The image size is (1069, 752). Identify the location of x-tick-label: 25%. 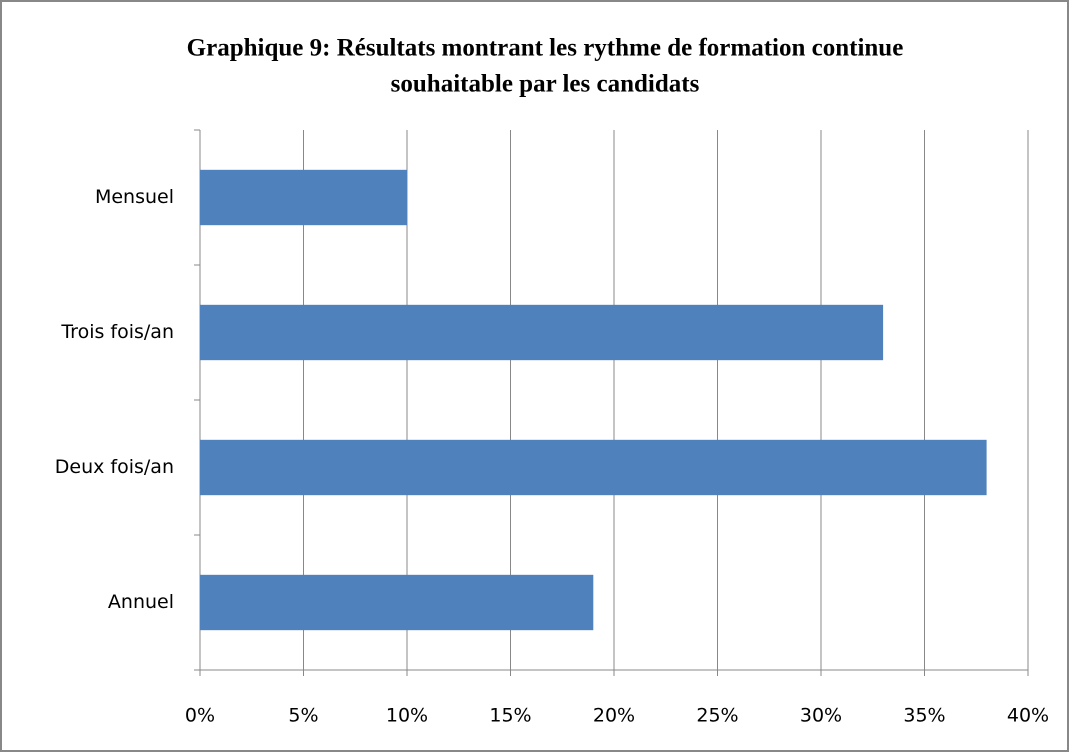
(717, 716).